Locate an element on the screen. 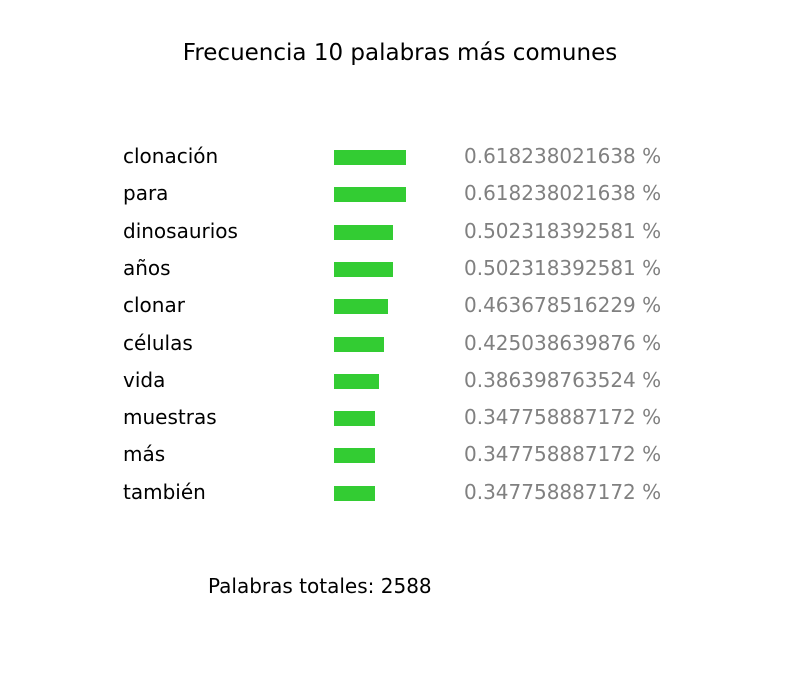 The width and height of the screenshot is (800, 700). category-label: células is located at coordinates (158, 342).